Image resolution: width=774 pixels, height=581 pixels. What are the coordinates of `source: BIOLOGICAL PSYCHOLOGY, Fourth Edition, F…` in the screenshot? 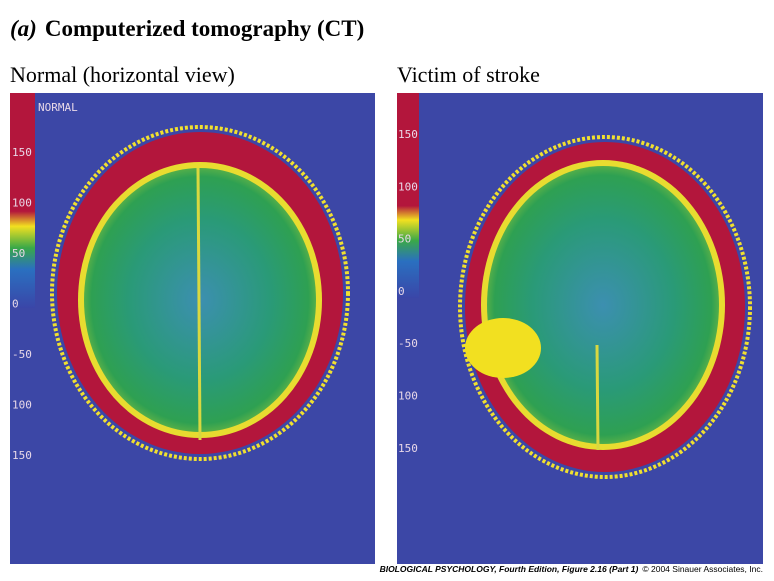 It's located at (509, 569).